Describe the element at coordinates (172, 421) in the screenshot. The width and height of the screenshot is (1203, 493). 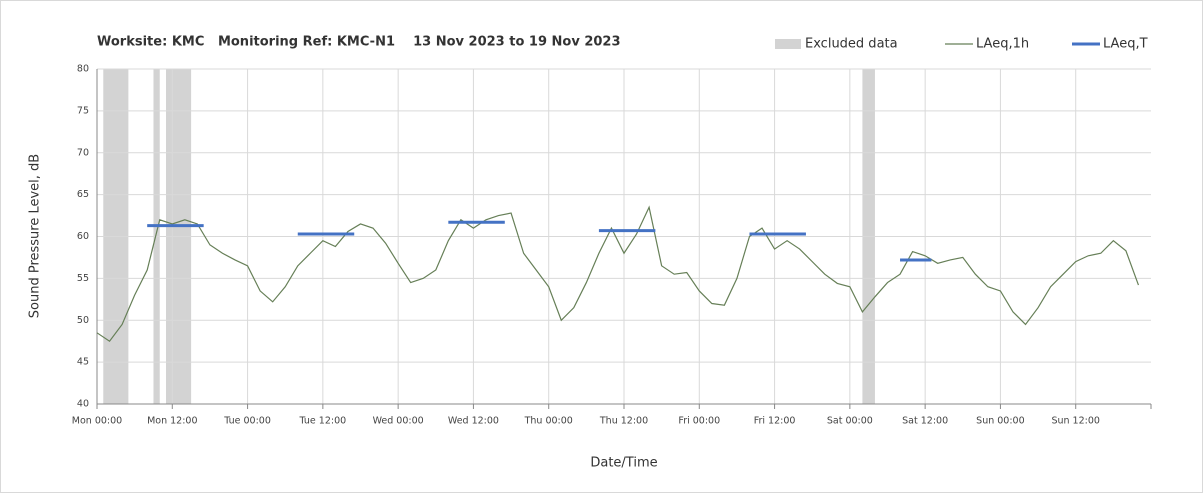
I see `x-tick-label: Mon 12:00` at that location.